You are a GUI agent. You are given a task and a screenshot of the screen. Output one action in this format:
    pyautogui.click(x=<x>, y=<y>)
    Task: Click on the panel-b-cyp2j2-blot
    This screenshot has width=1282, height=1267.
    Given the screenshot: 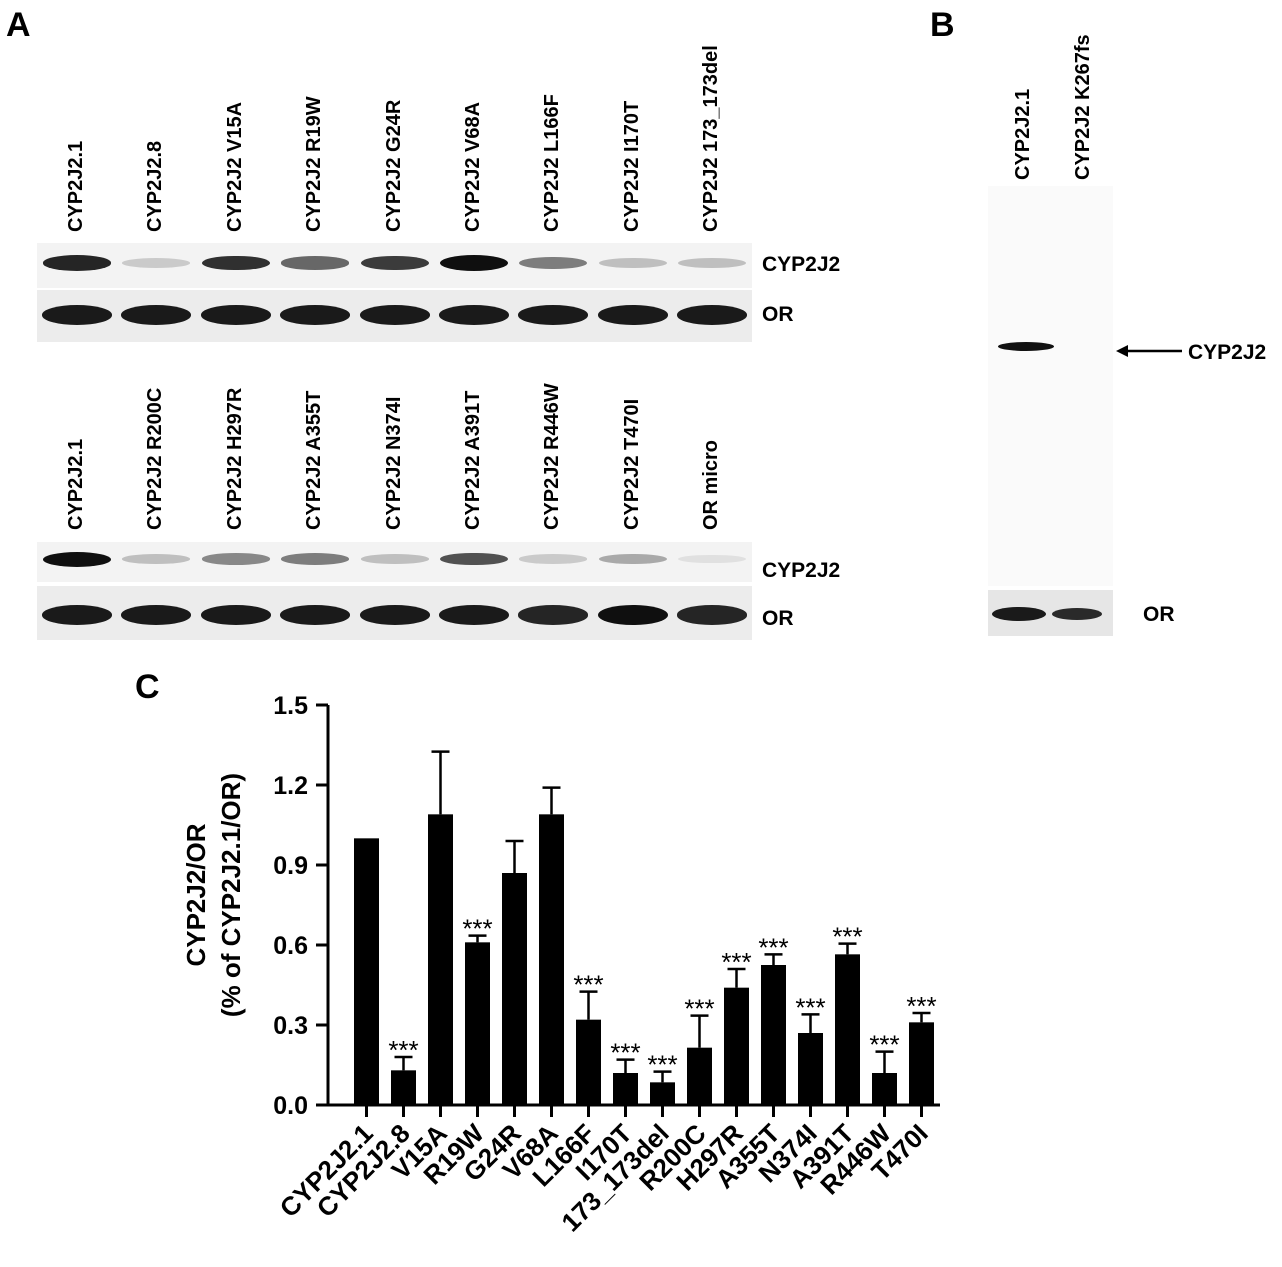 What is the action you would take?
    pyautogui.click(x=1050, y=386)
    